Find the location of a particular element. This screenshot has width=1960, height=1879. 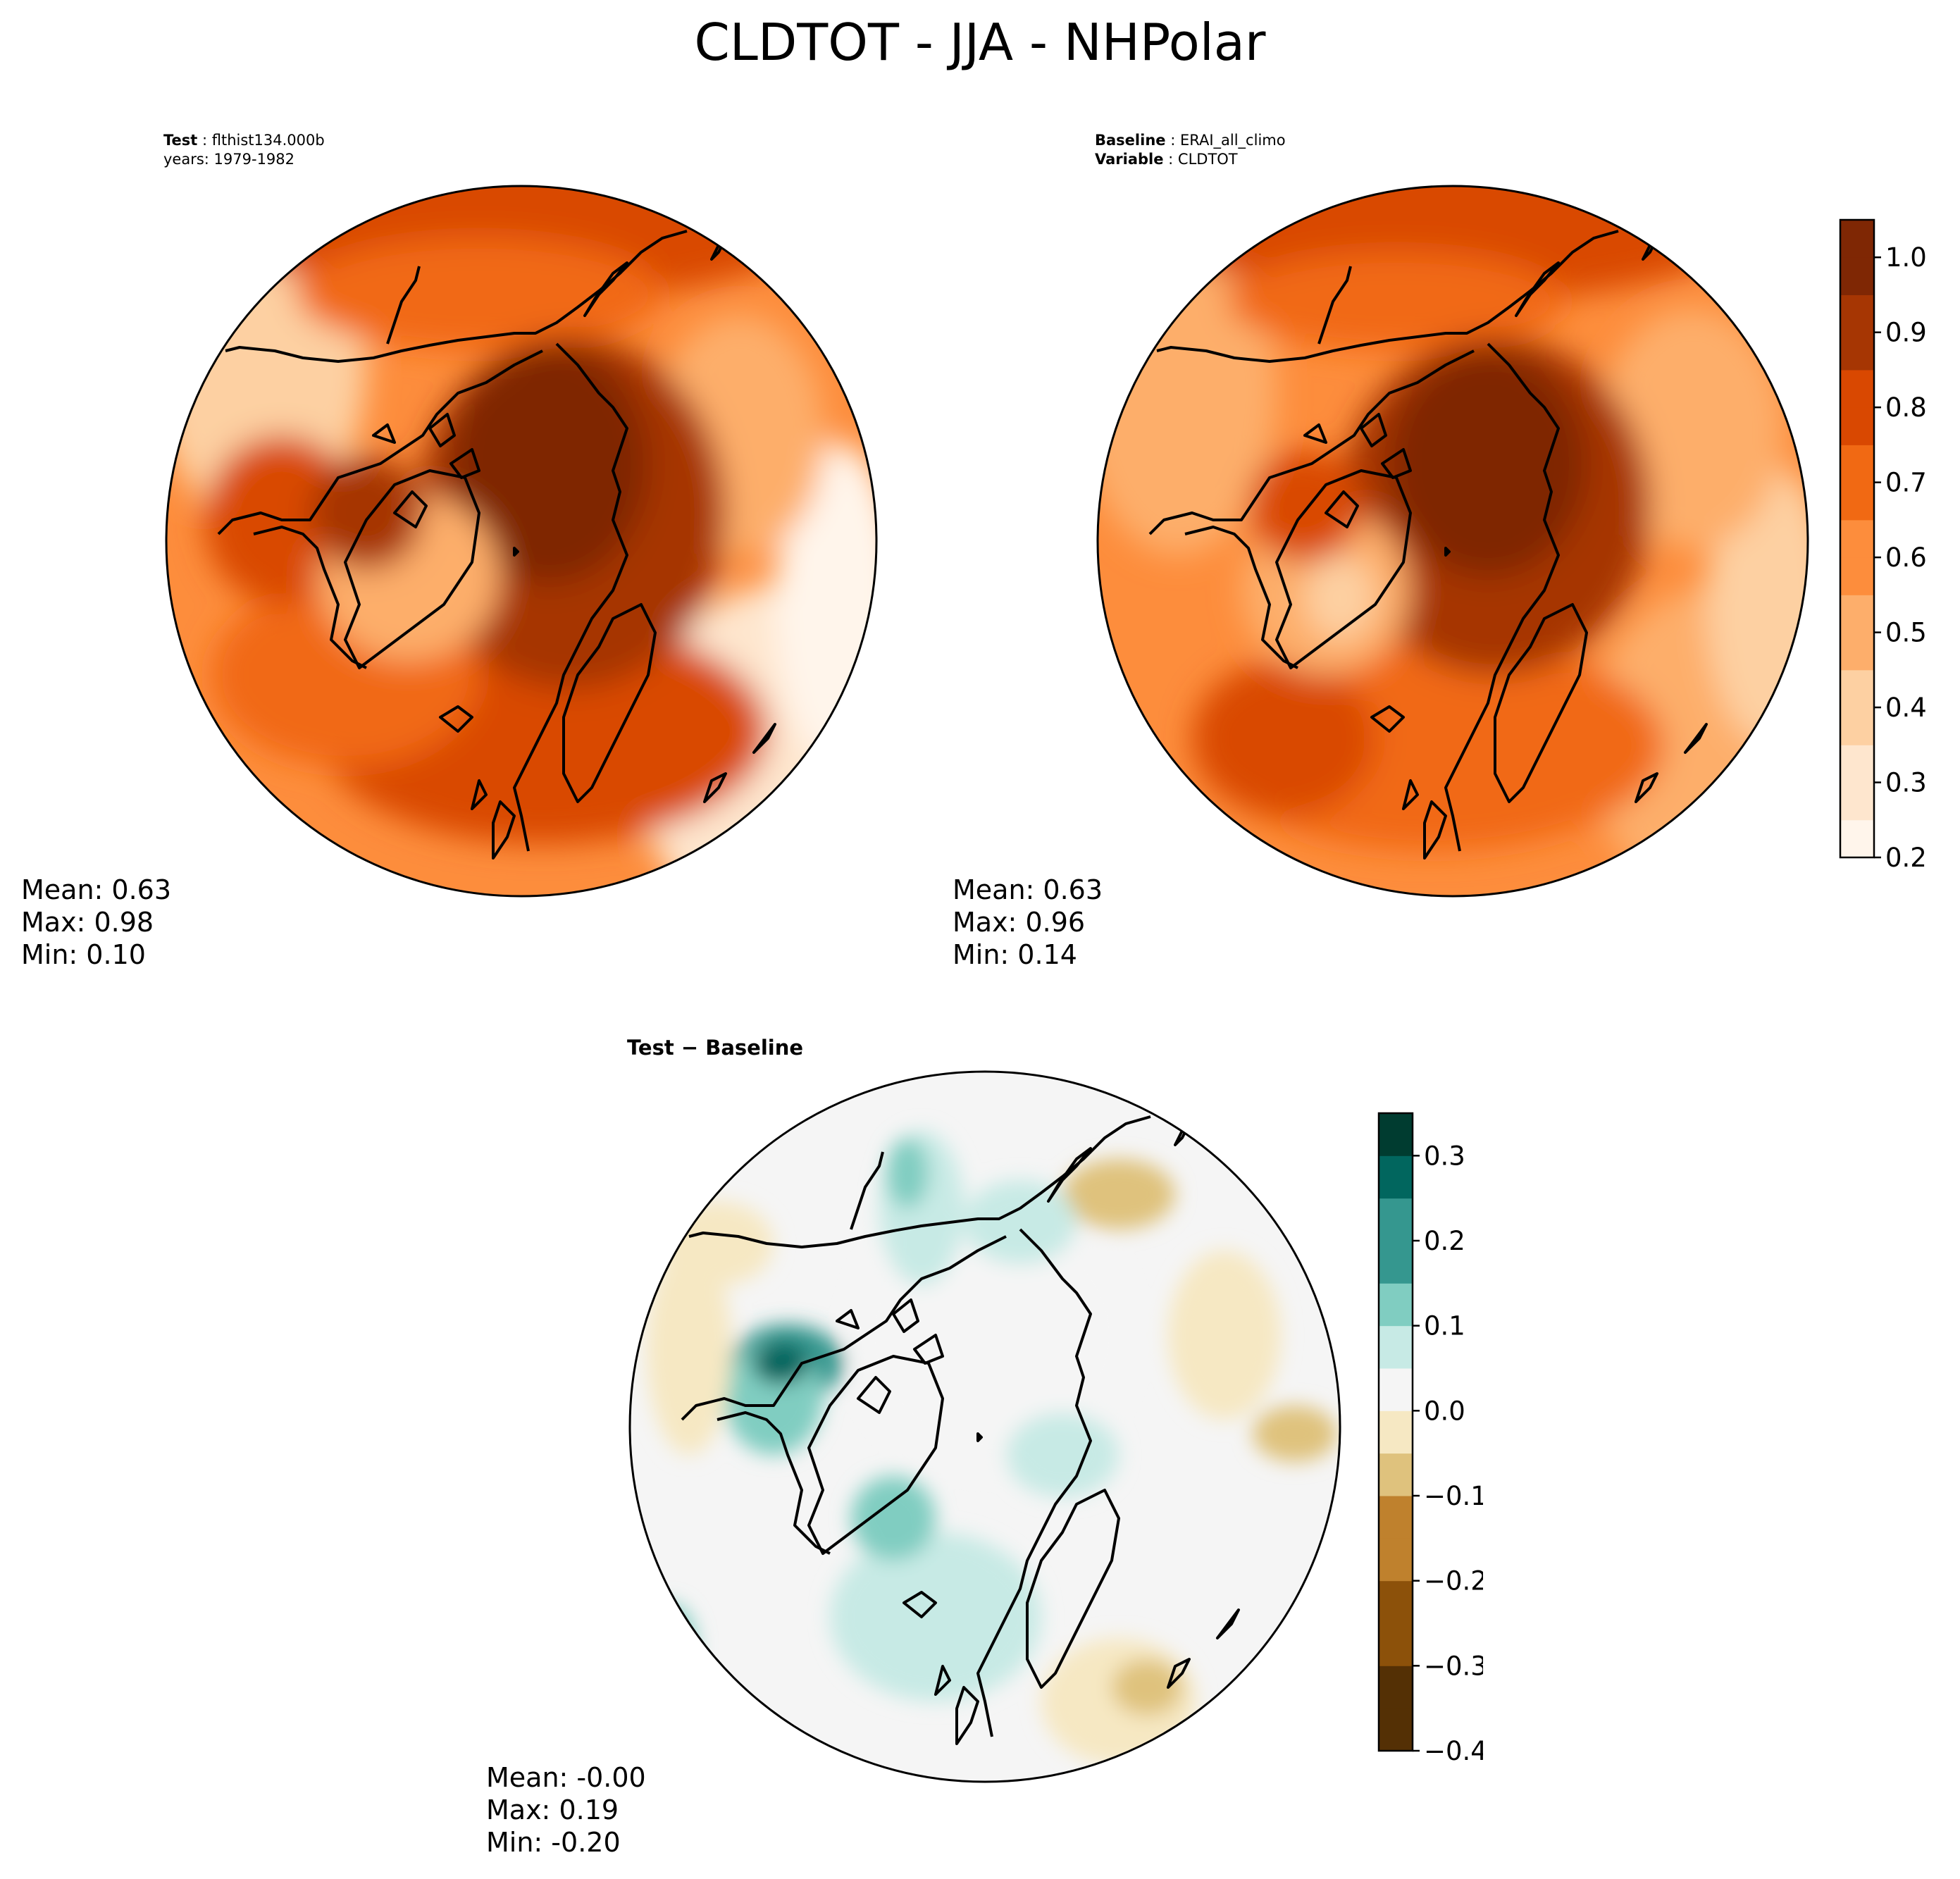

test-polar-map is located at coordinates (521, 541).